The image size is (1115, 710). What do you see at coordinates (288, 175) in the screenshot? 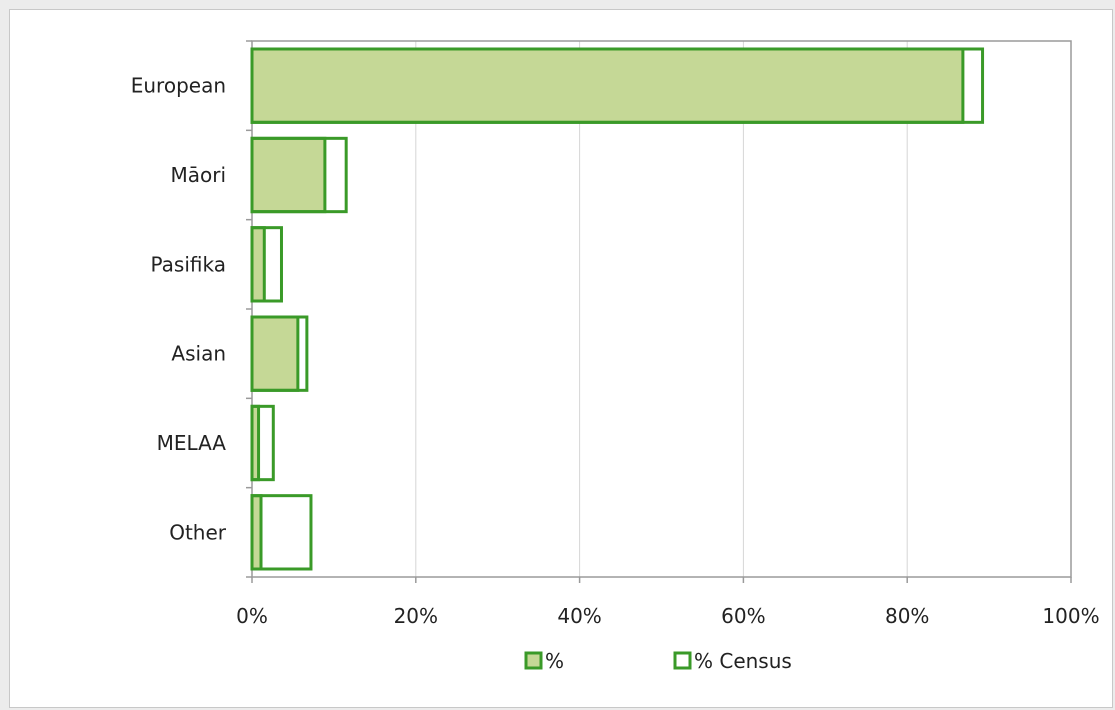
I see `bar-percent-māori` at bounding box center [288, 175].